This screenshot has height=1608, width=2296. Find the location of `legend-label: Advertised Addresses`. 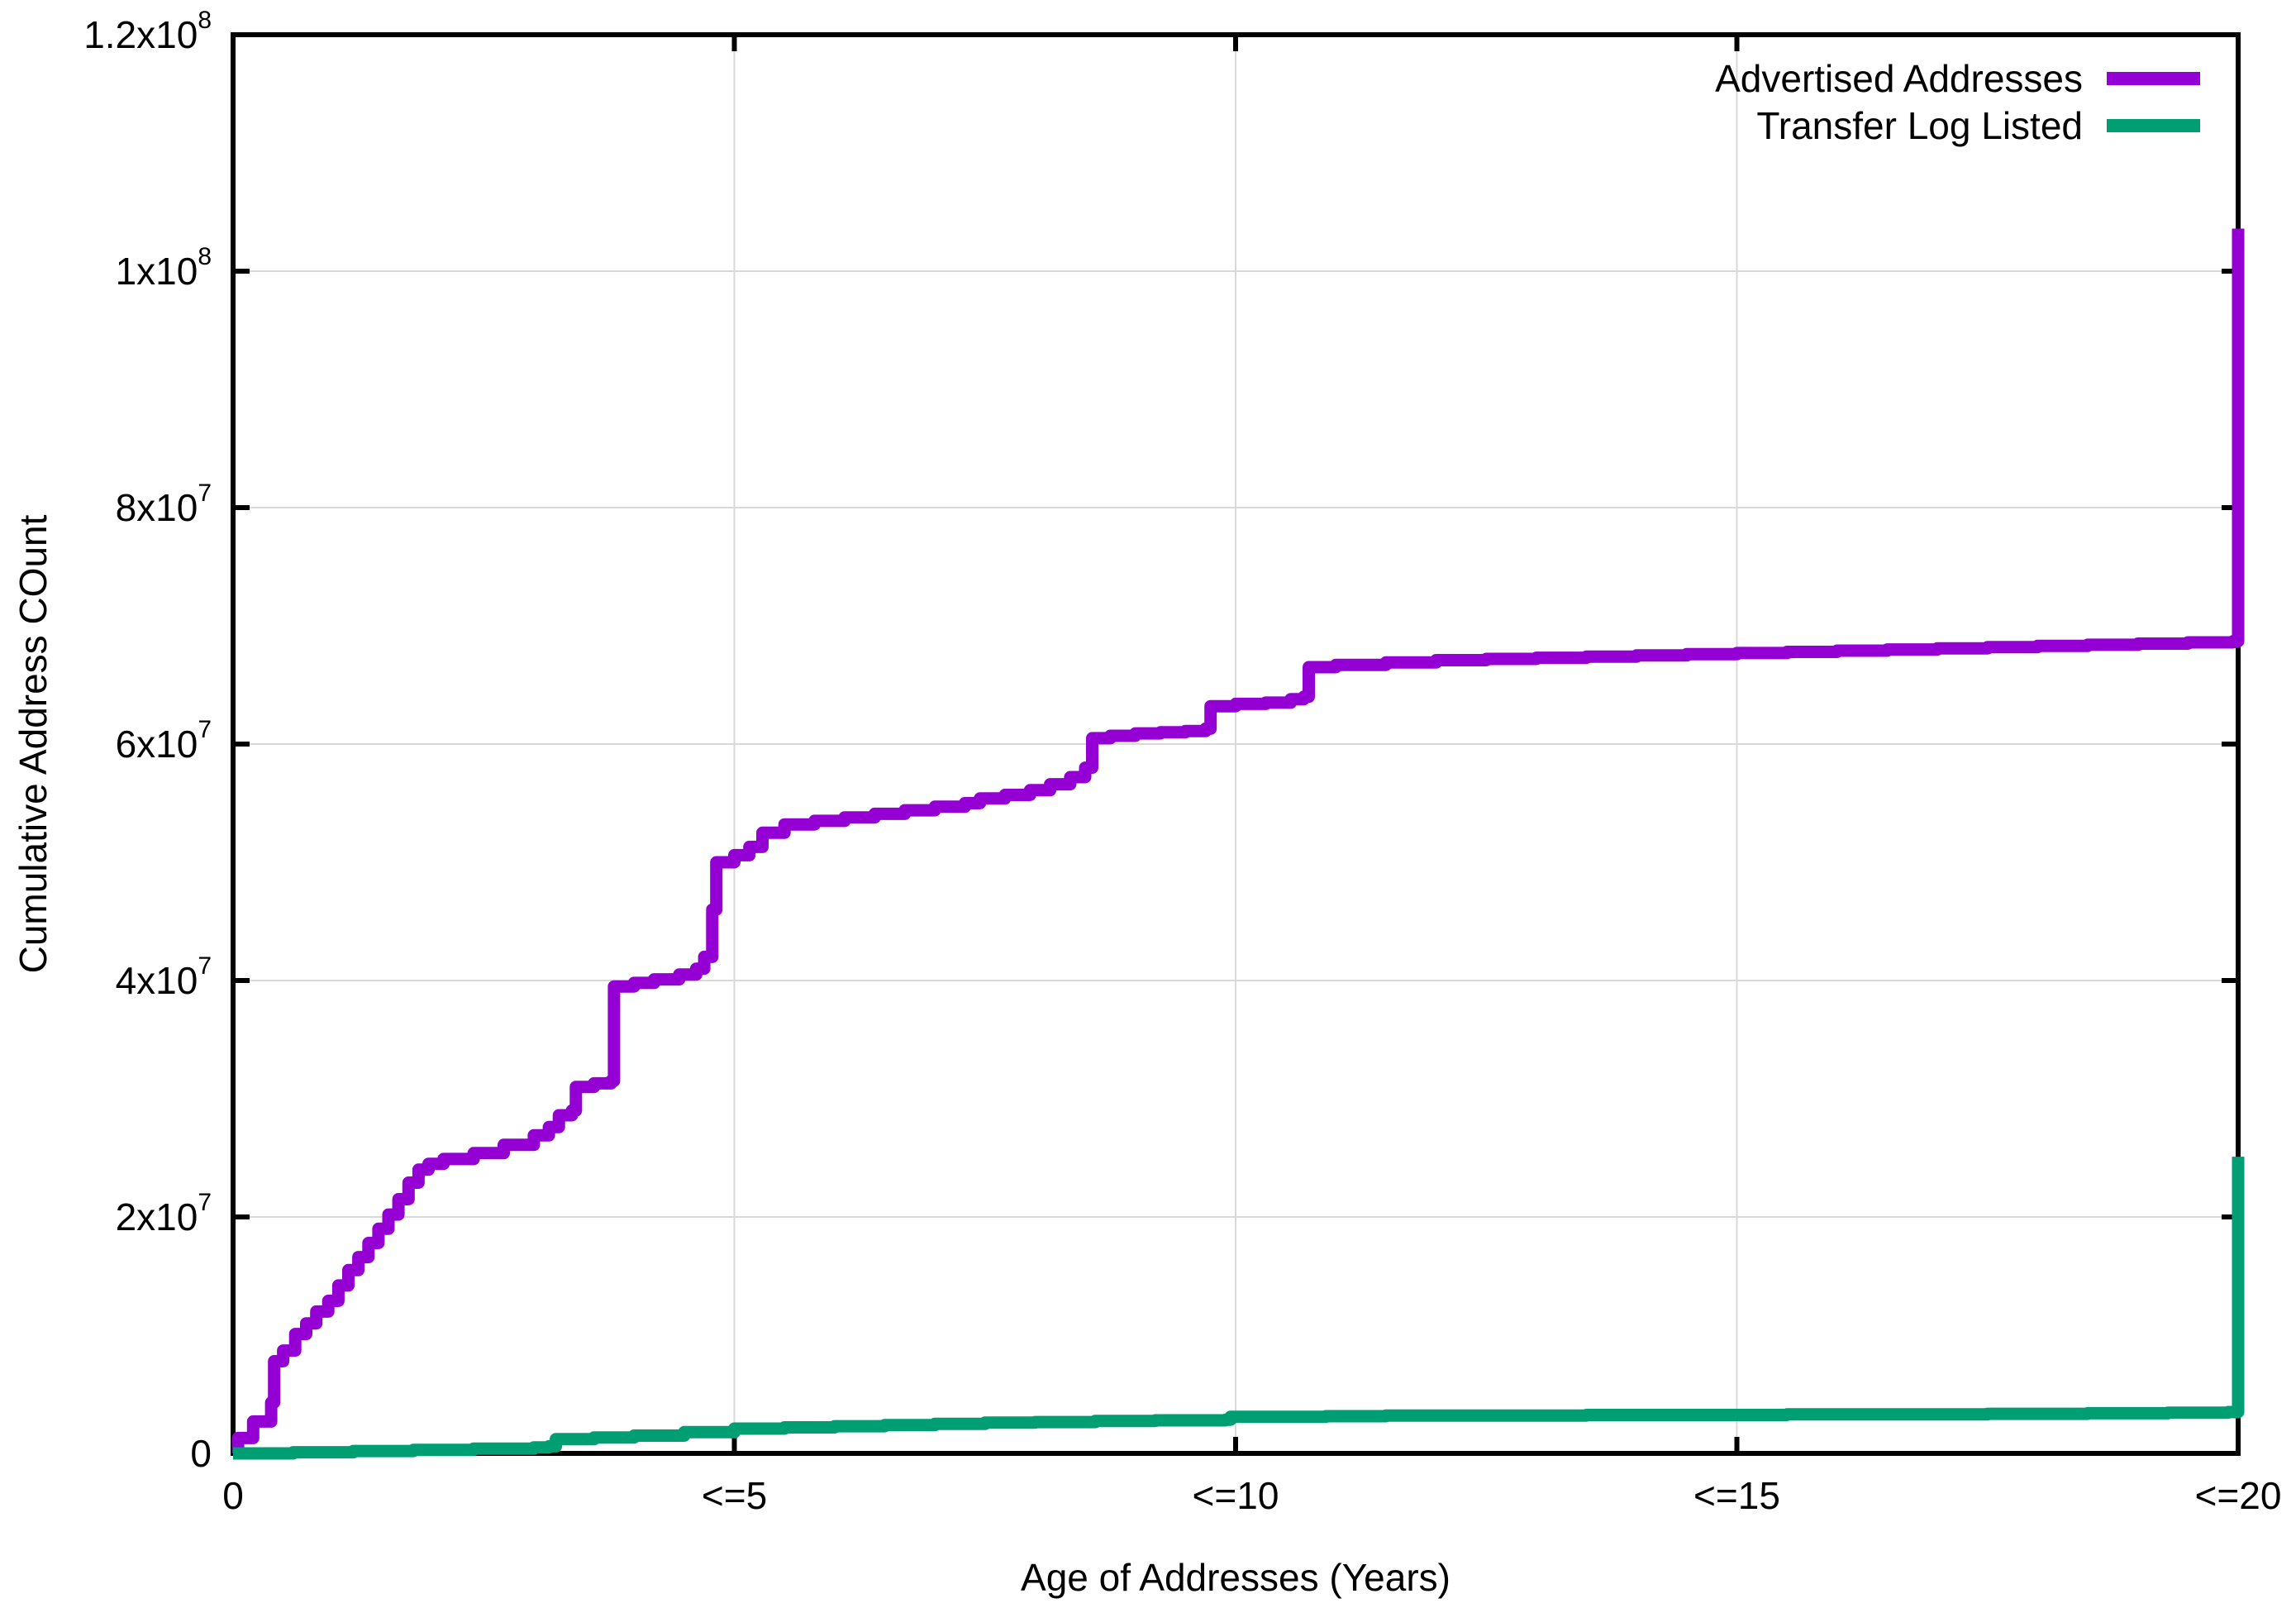

legend-label: Advertised Addresses is located at coordinates (1899, 78).